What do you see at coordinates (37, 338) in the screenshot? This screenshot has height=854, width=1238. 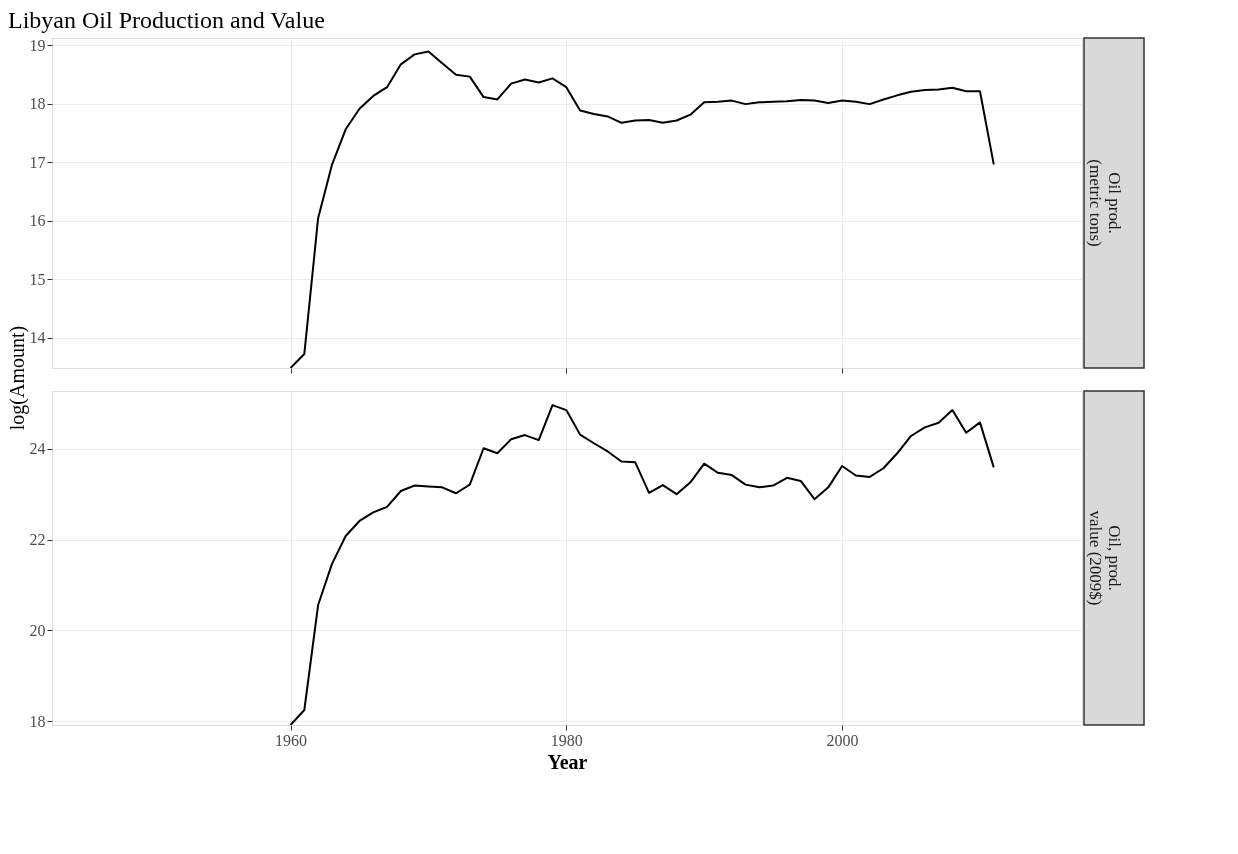 I see `y-tick-label: 14` at bounding box center [37, 338].